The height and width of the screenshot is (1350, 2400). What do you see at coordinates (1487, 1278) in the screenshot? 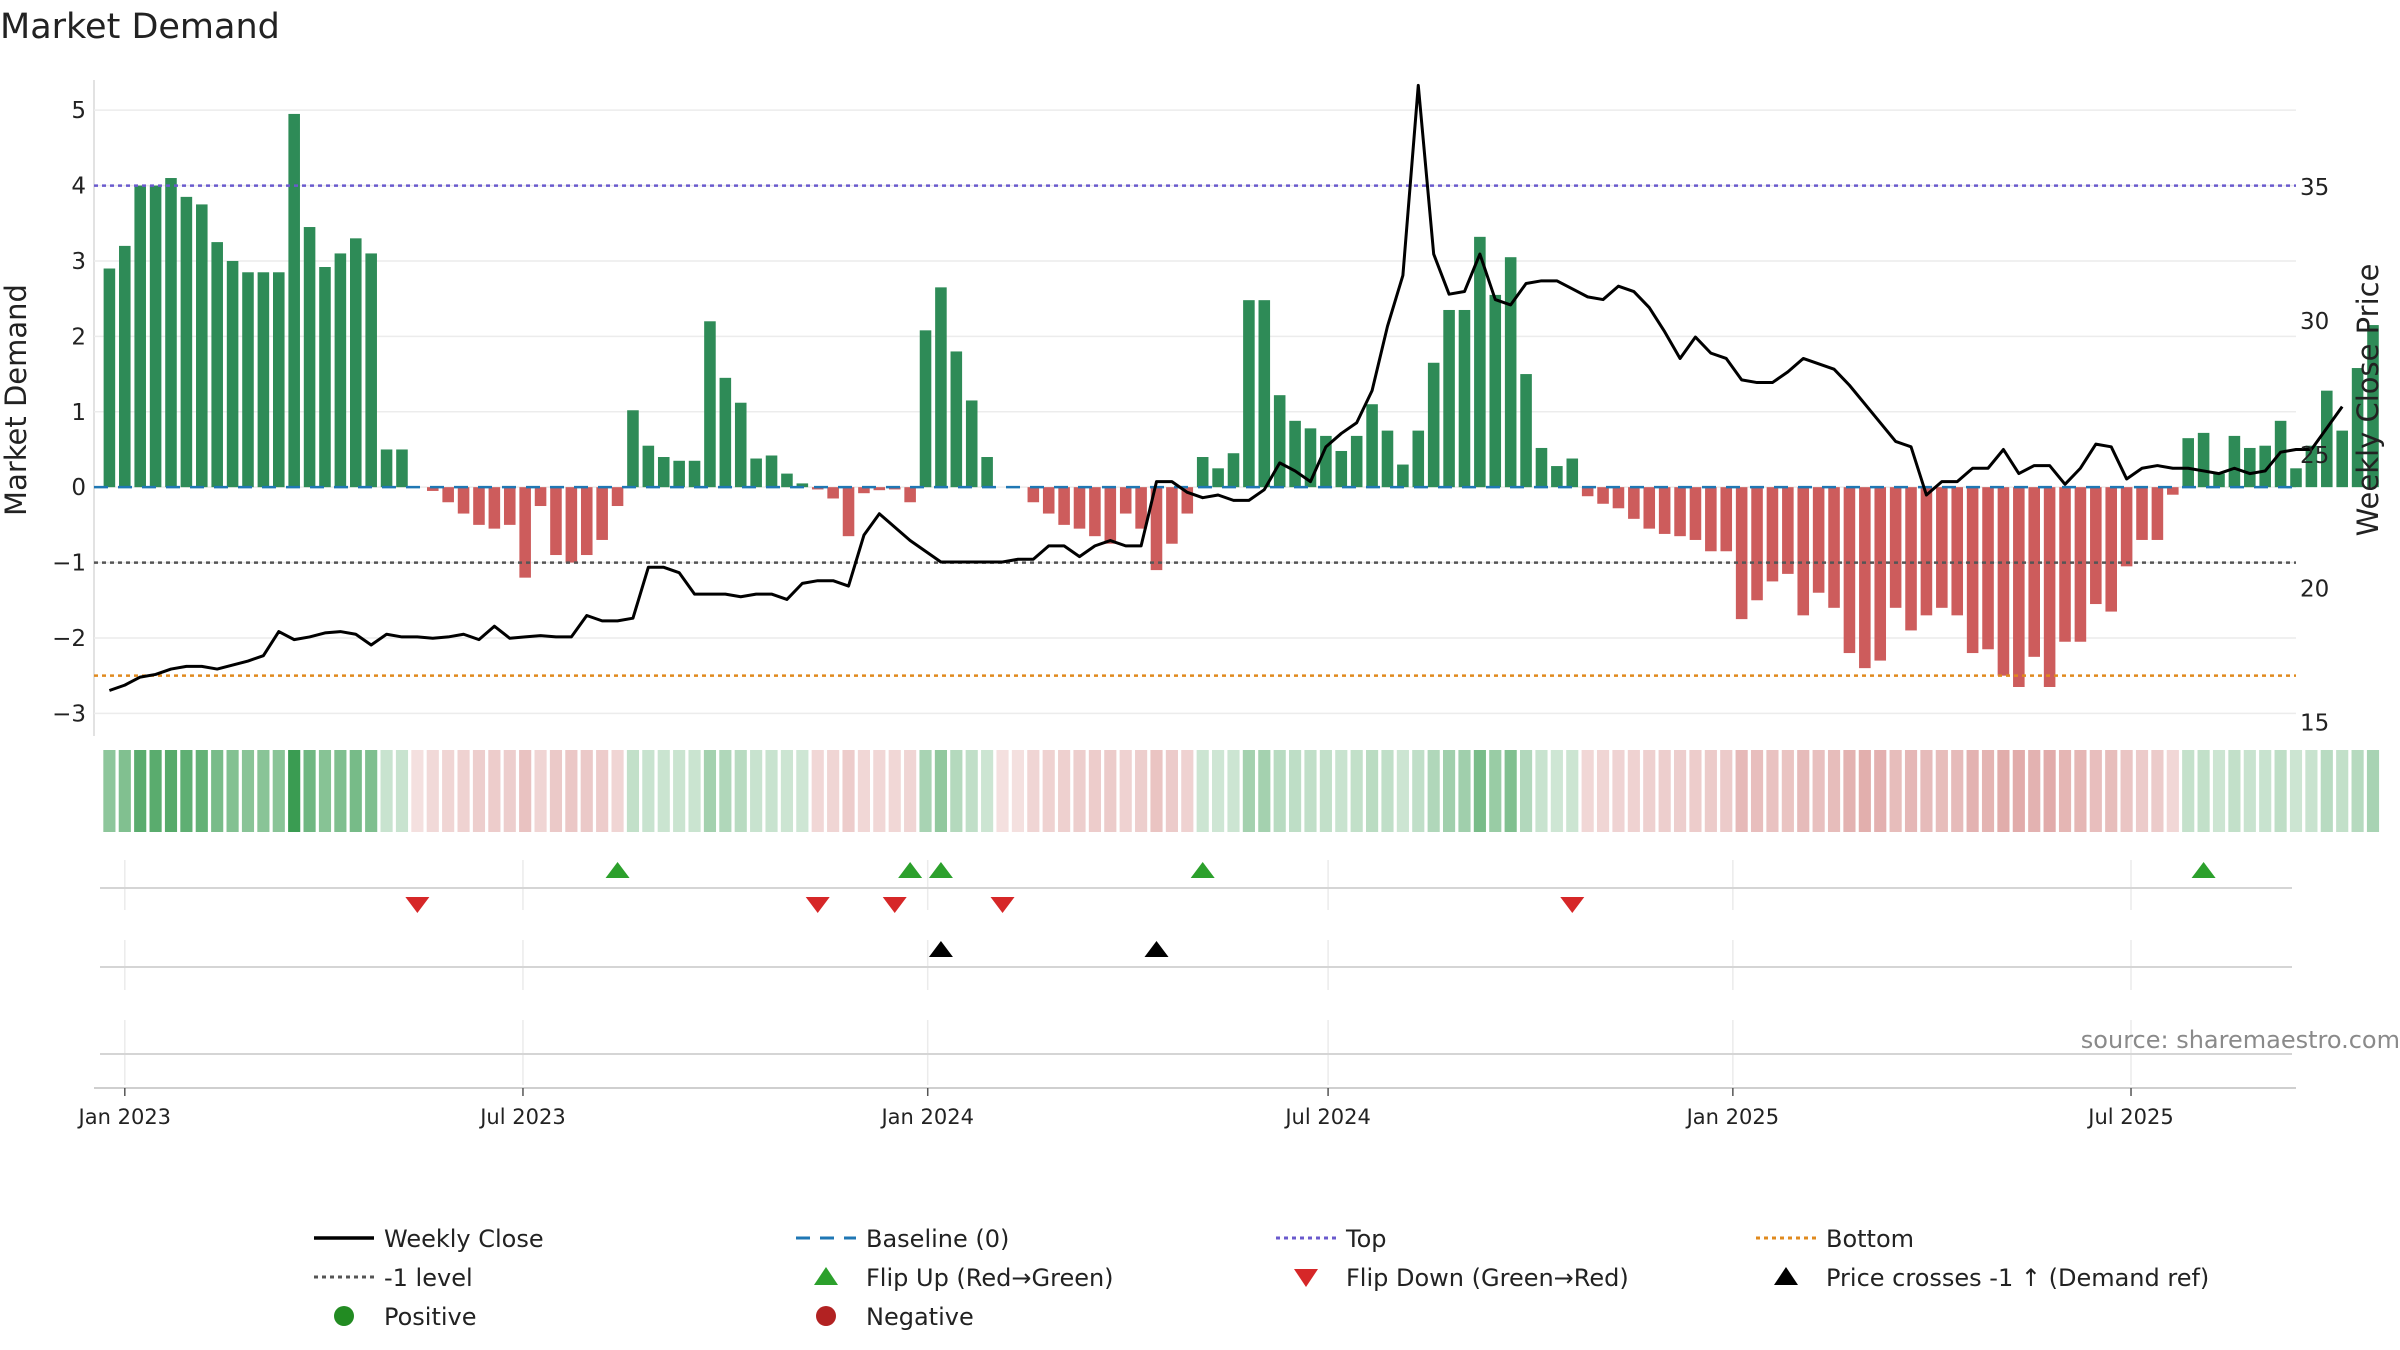
I see `legend-label: Flip Down (Green→Red)` at bounding box center [1487, 1278].